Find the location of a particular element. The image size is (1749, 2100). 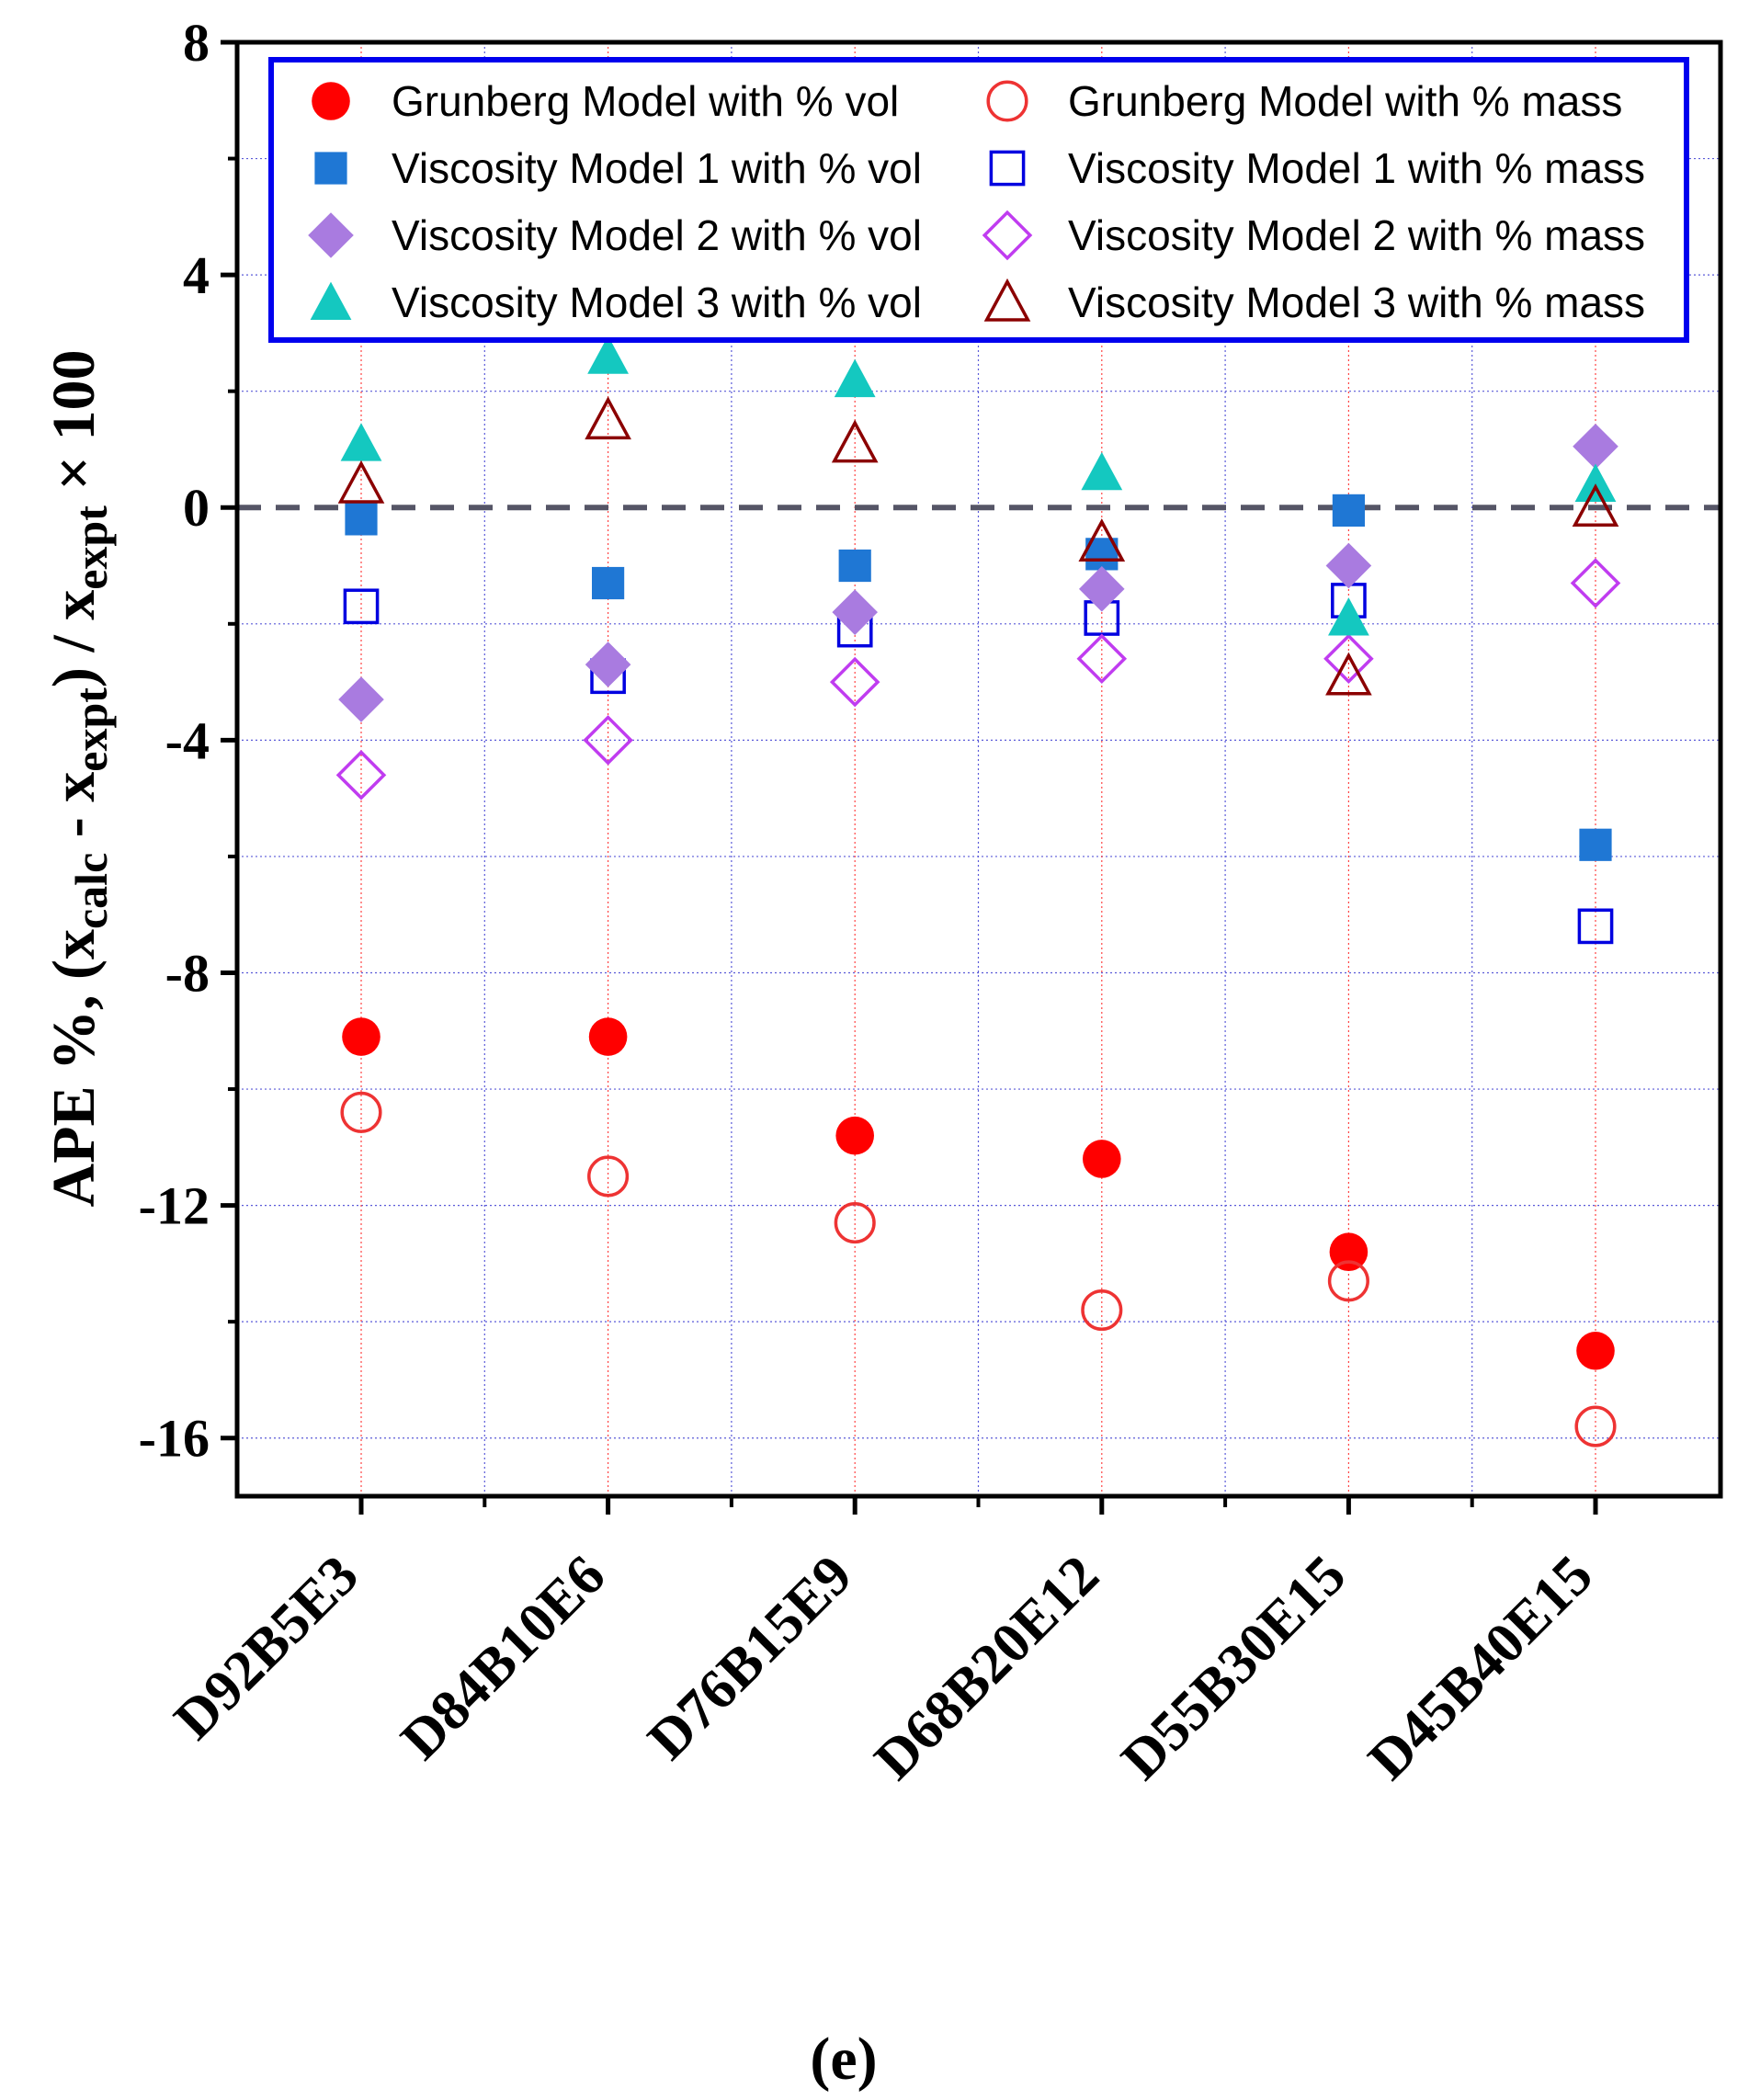

panel-label: (e) is located at coordinates (843, 2059).